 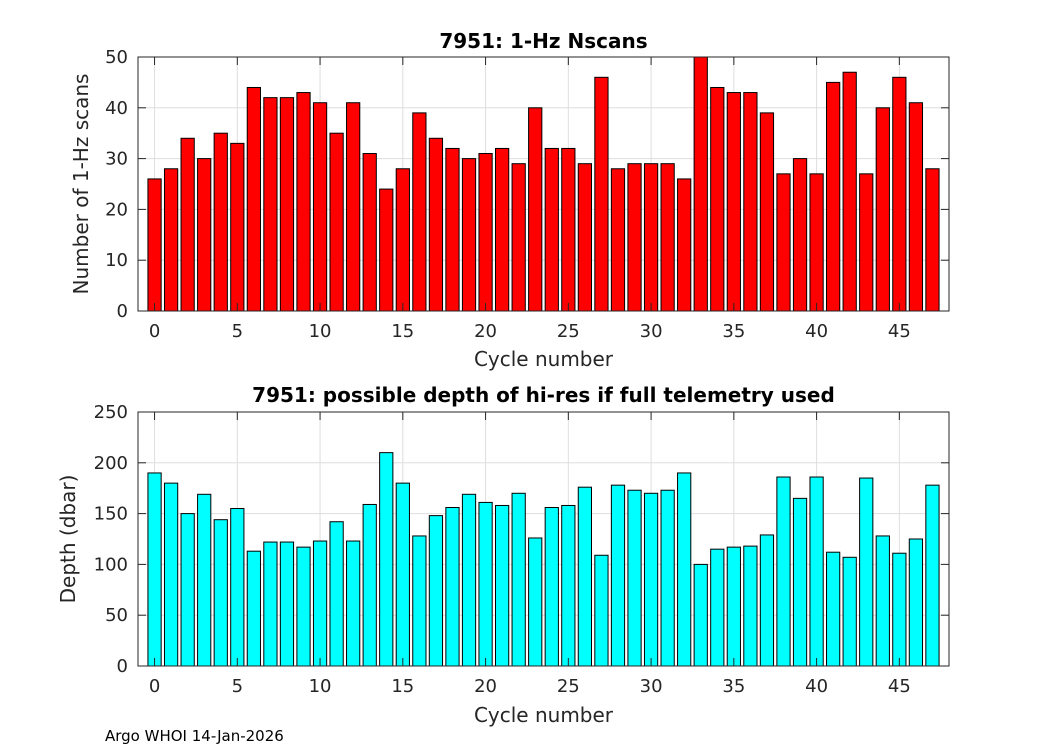 I want to click on bottom-chart-x-tick-label: 40, so click(x=816, y=686).